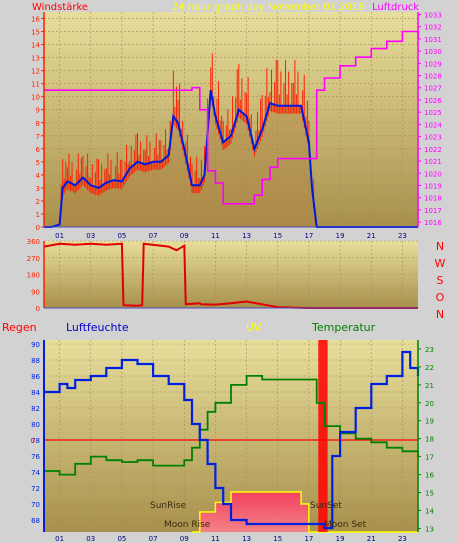 This screenshot has height=543, width=458. What do you see at coordinates (433, 64) in the screenshot?
I see `pressure-tick-label: 1029` at bounding box center [433, 64].